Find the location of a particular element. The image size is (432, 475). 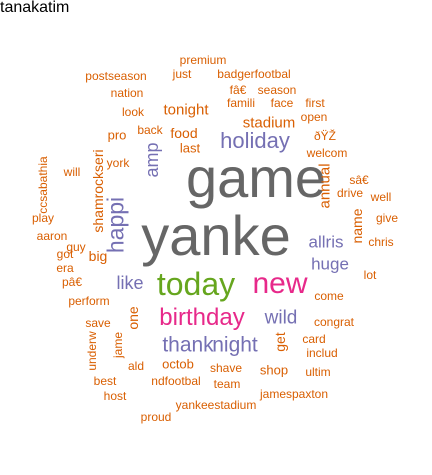

word: back is located at coordinates (150, 130).